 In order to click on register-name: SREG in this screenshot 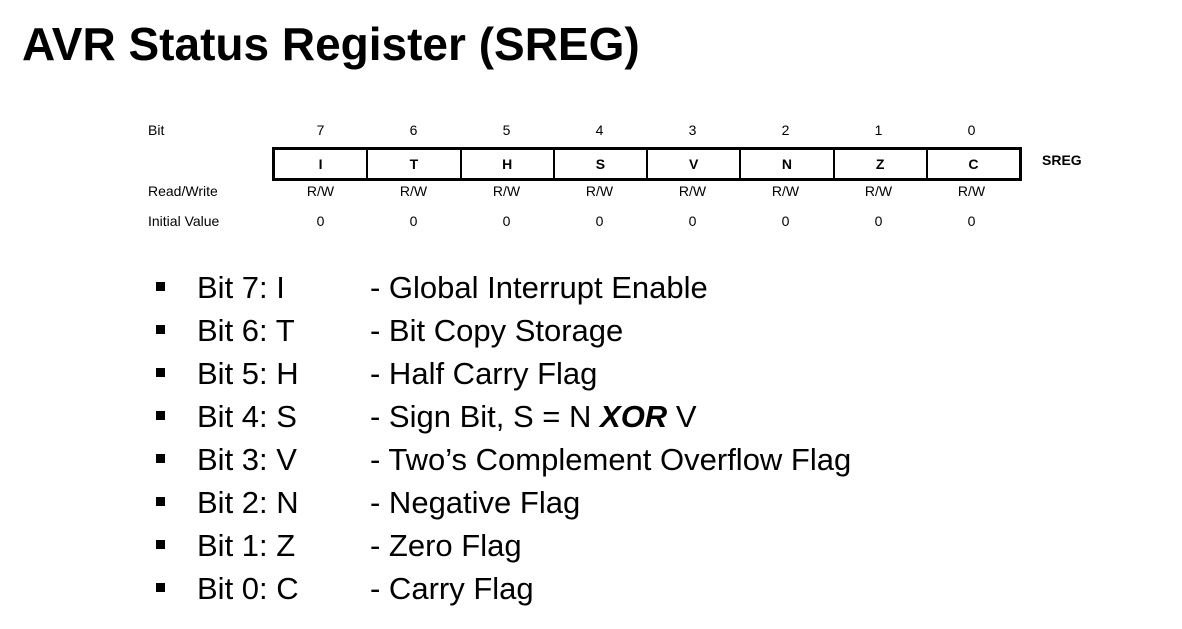, I will do `click(1062, 160)`.